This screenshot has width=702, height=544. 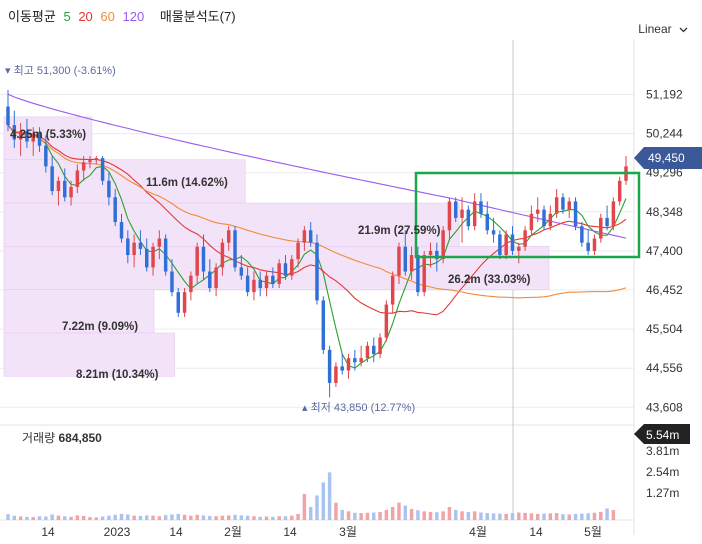 I want to click on profile-label: 11.6m (14.62%), so click(x=187, y=183).